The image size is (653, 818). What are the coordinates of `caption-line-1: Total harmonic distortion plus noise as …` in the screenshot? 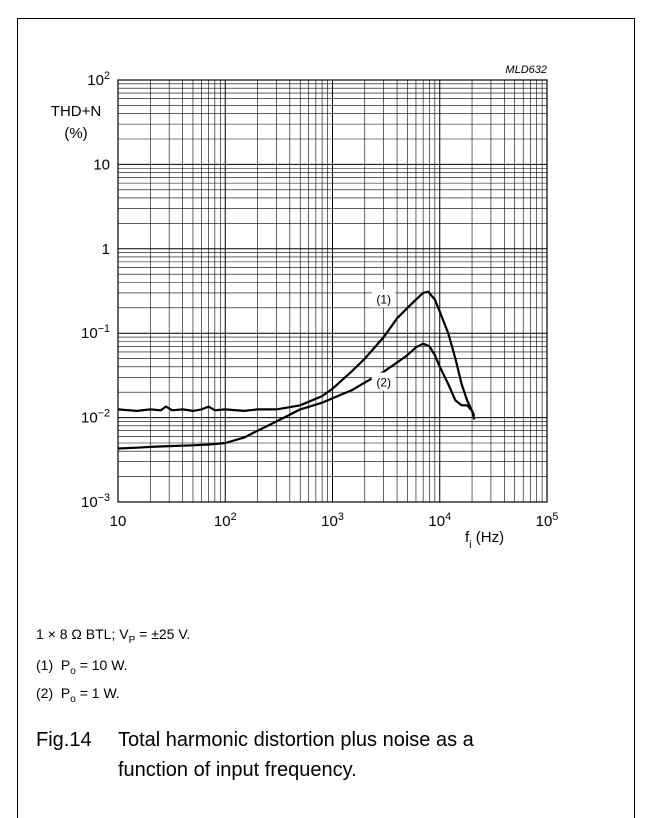 It's located at (296, 740).